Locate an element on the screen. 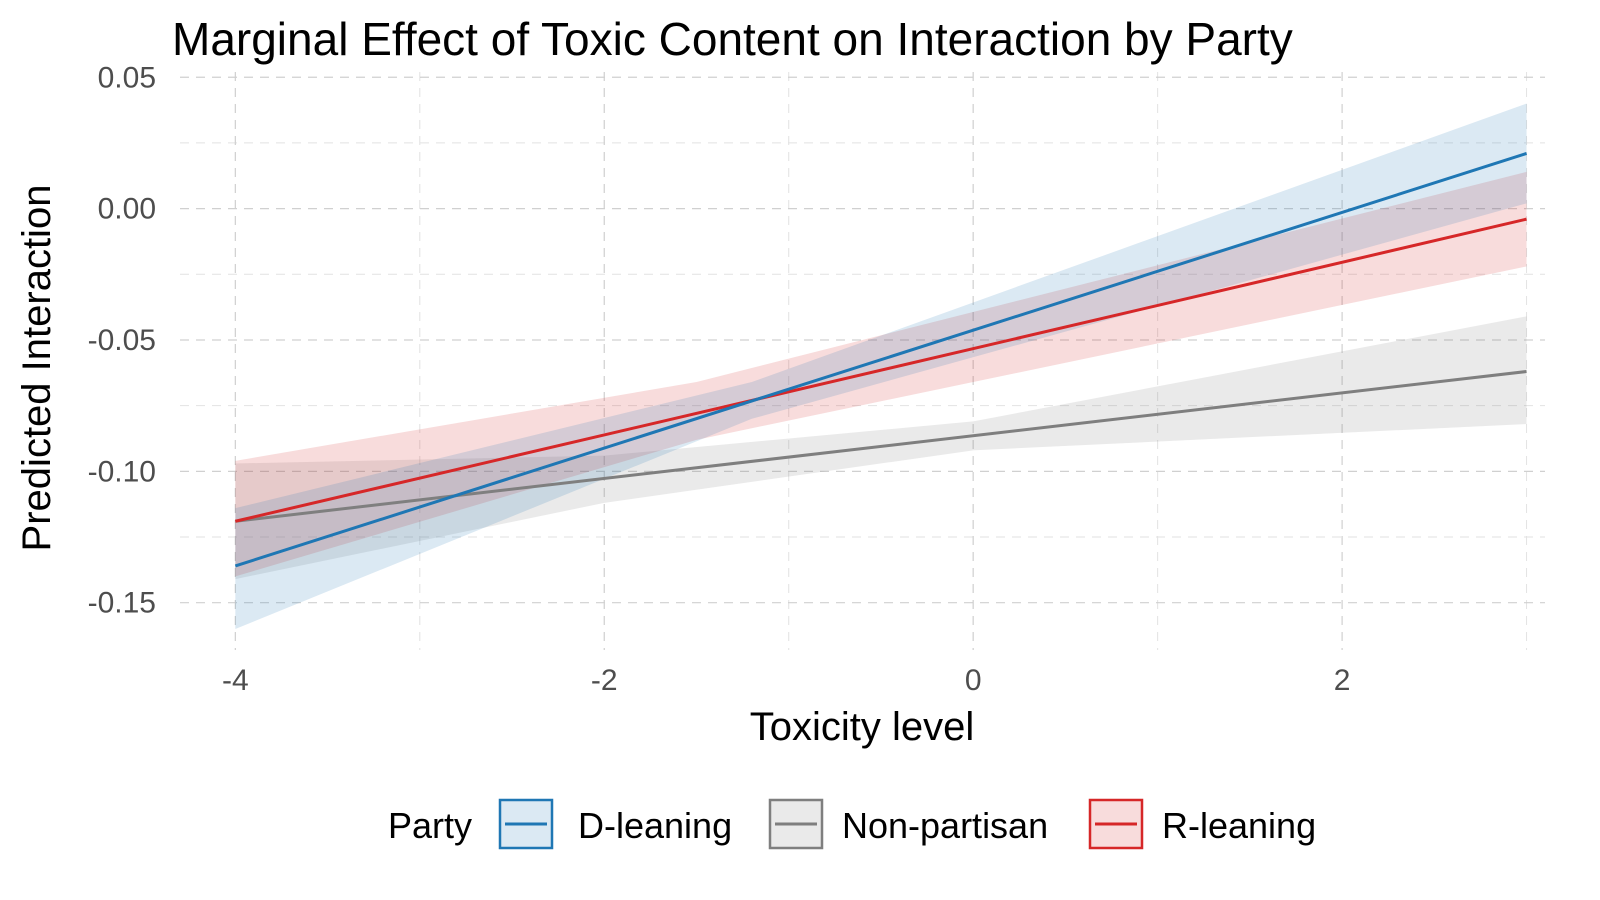 The width and height of the screenshot is (1600, 900). y-axis-title: Predicted Interaction is located at coordinates (37, 368).